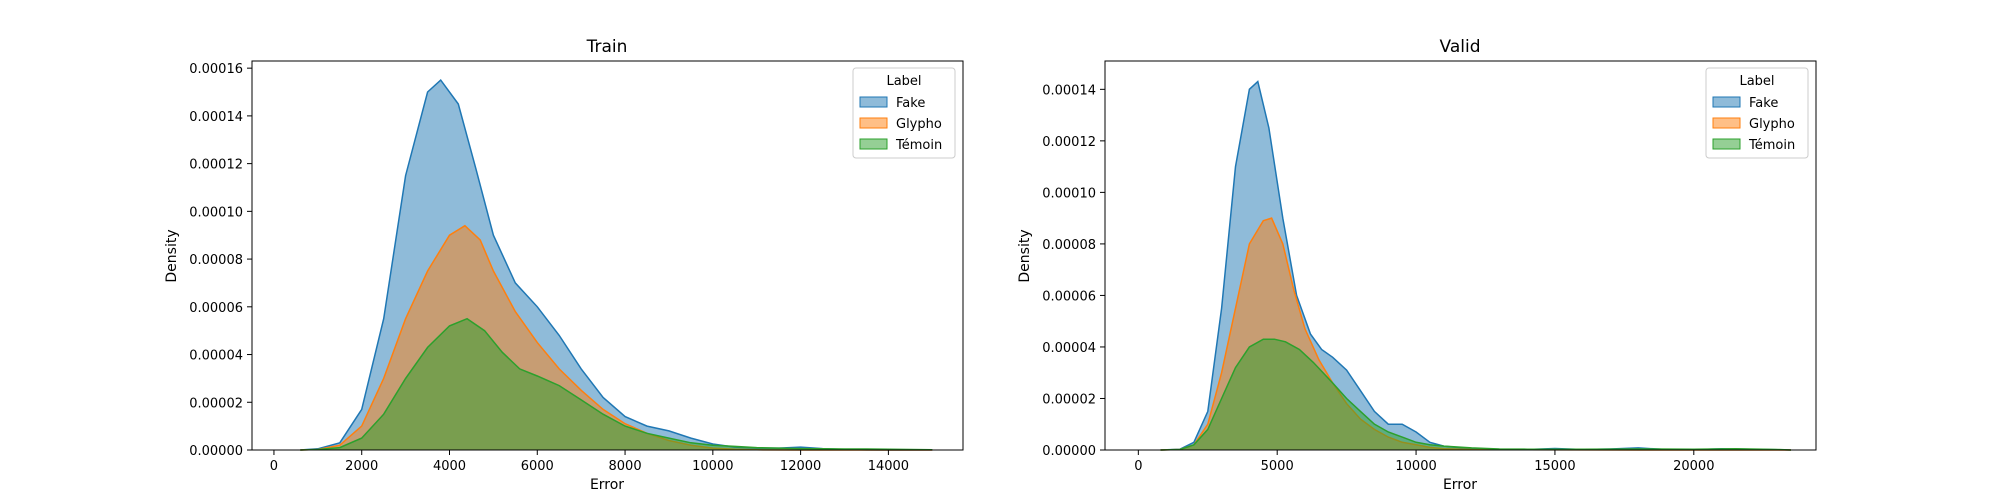 The image size is (2000, 500). What do you see at coordinates (216, 260) in the screenshot?
I see `train-y-tick-label-4: 0.00008` at bounding box center [216, 260].